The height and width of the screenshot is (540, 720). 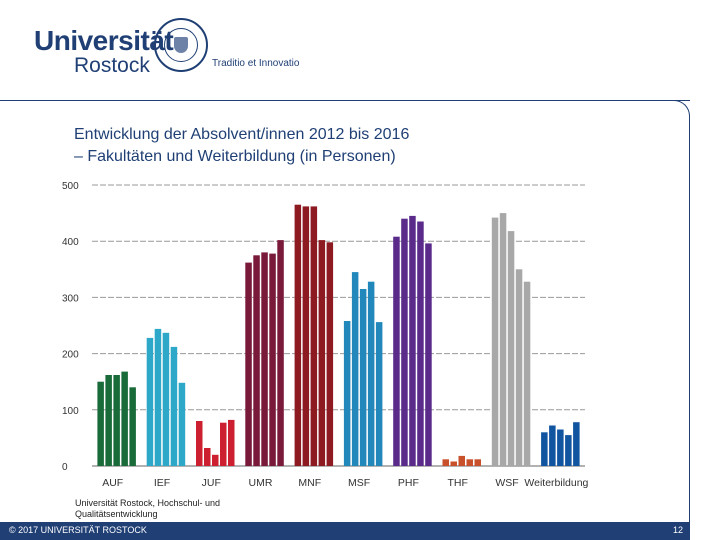 I want to click on bar-auf-2013, so click(x=108, y=420).